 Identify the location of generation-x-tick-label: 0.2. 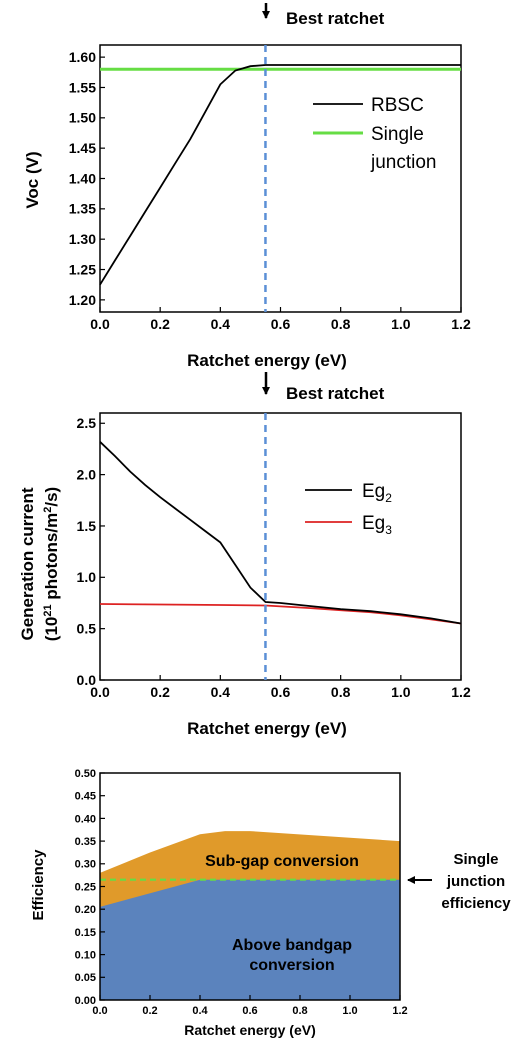
(160, 692).